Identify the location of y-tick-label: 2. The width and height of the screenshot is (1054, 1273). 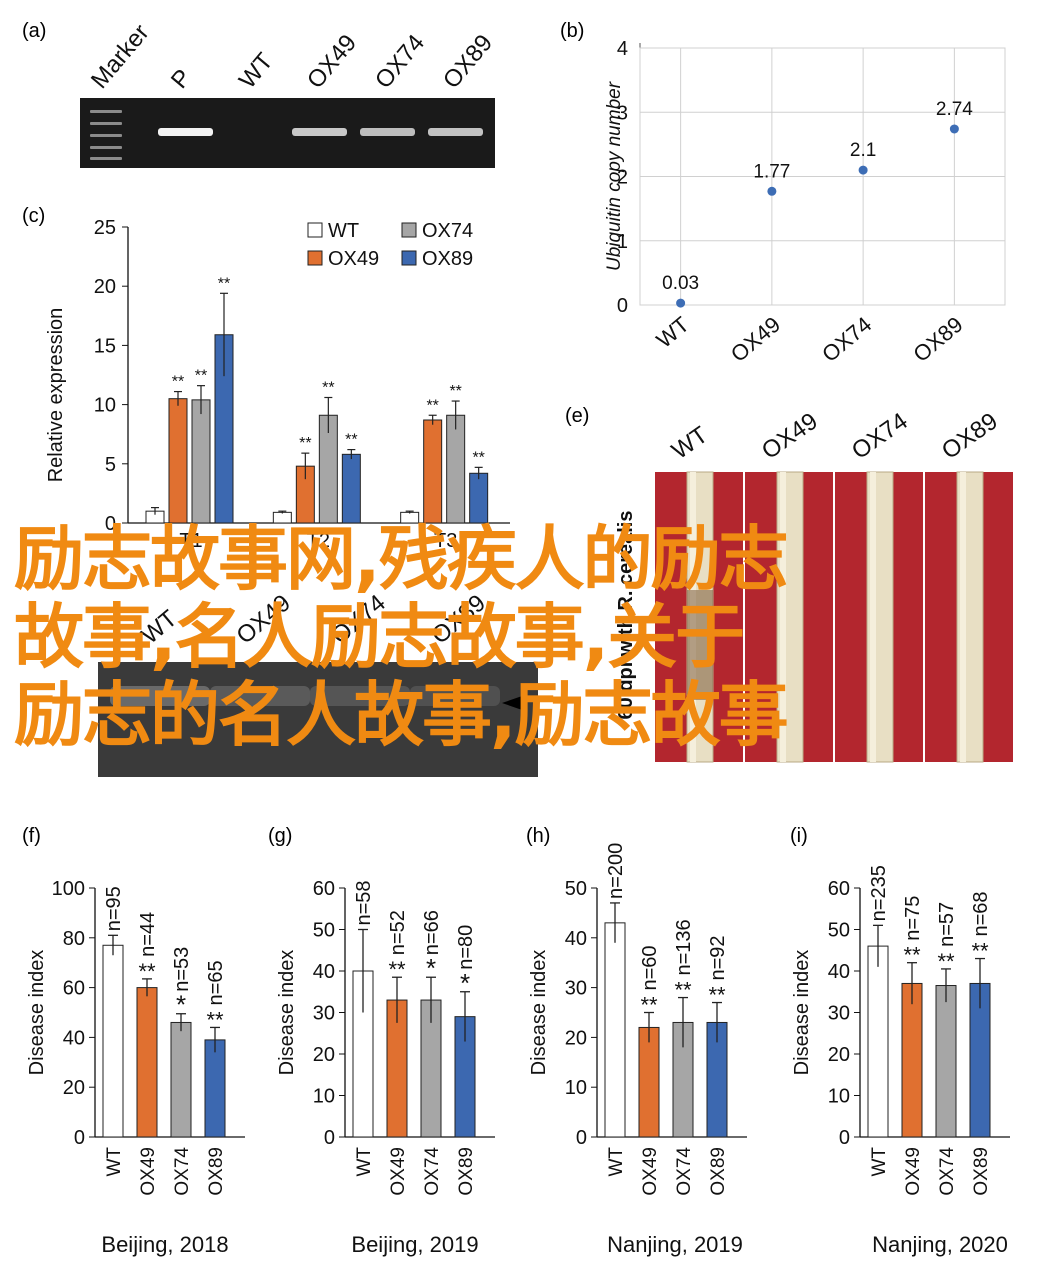
(622, 178).